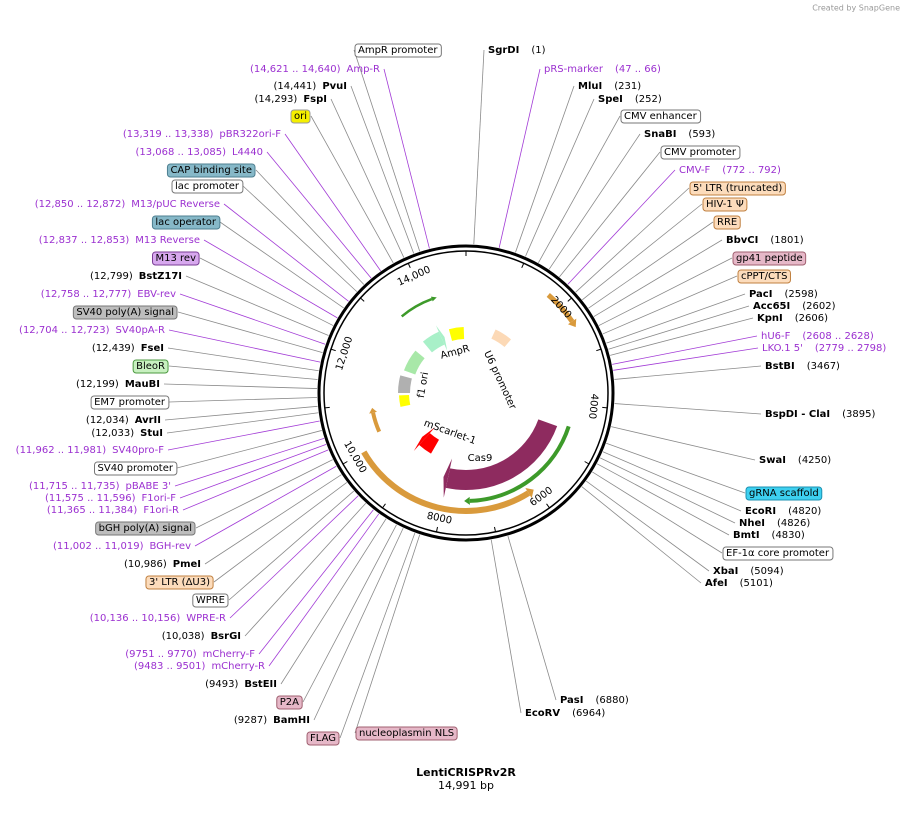 The image size is (906, 822). Describe the element at coordinates (820, 414) in the screenshot. I see `label: BspDI - ClaI (3895)` at that location.